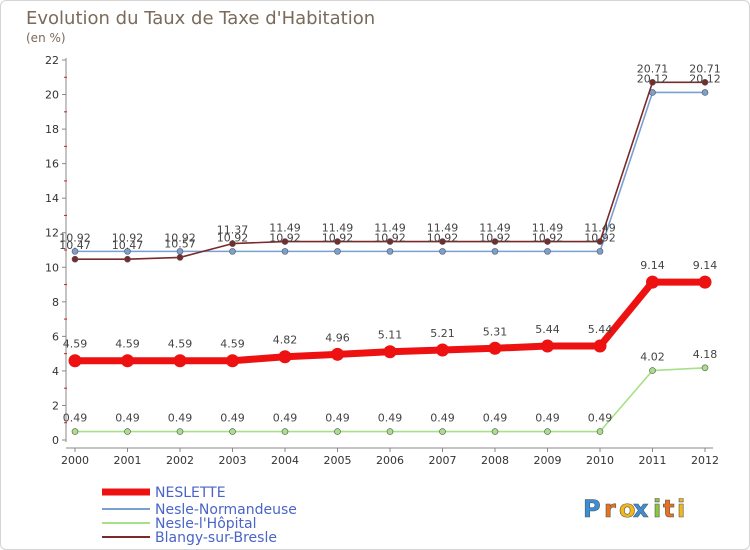  Describe the element at coordinates (705, 78) in the screenshot. I see `data-label-nesle-normandeuse: 20.12` at that location.